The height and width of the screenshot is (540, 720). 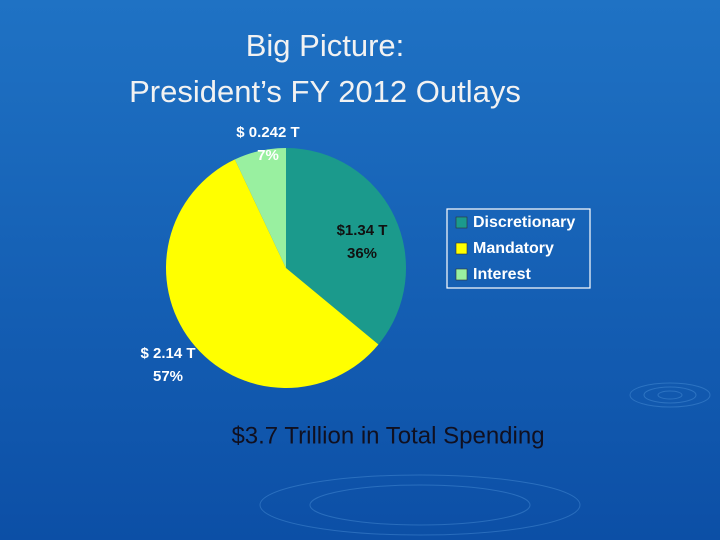 What do you see at coordinates (502, 274) in the screenshot?
I see `legend-label: Interest` at bounding box center [502, 274].